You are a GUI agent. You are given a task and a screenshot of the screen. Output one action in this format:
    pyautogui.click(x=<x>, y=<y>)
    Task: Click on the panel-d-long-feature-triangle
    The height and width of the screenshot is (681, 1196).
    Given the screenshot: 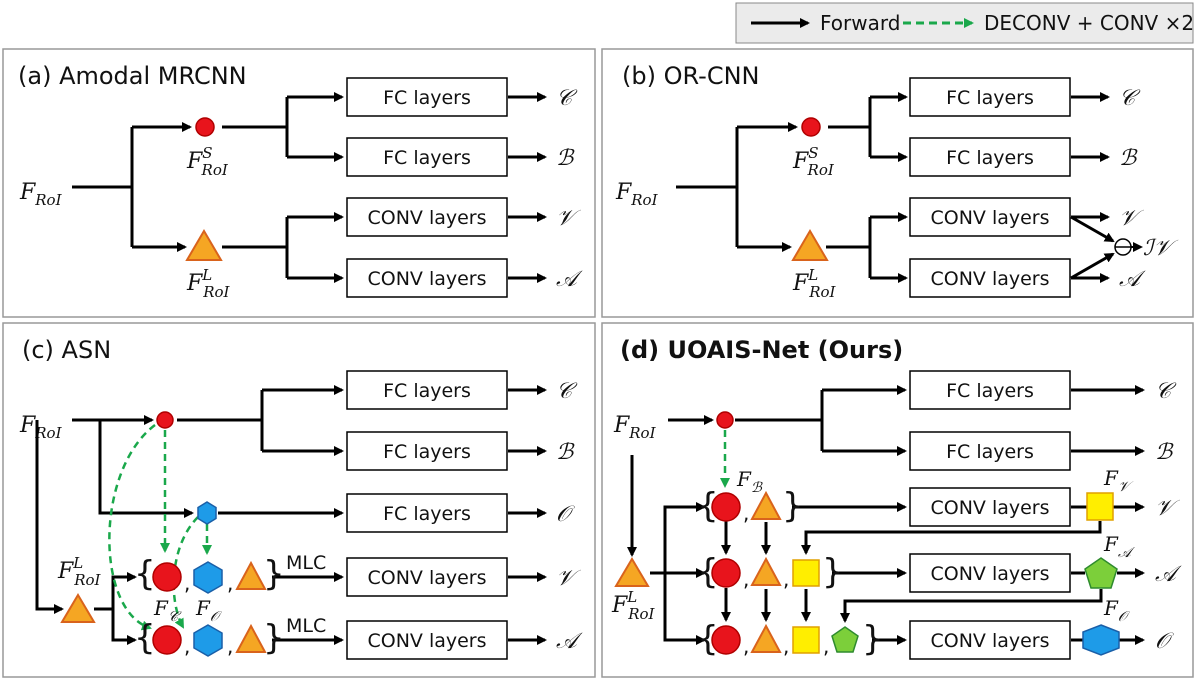 What is the action you would take?
    pyautogui.click(x=632, y=572)
    